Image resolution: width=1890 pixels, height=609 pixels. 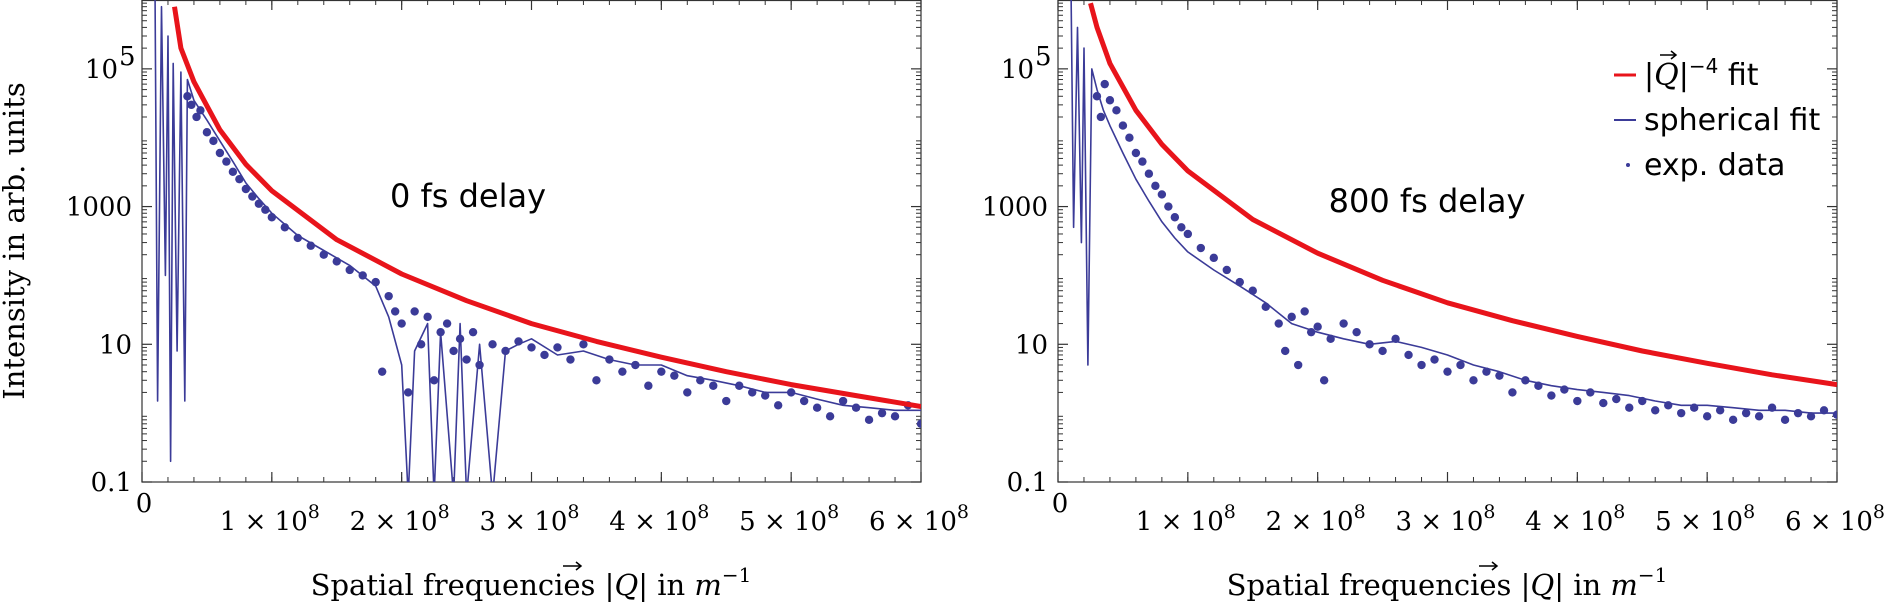 What do you see at coordinates (659, 519) in the screenshot?
I see `x-tick-label: 4 × 10⁸` at bounding box center [659, 519].